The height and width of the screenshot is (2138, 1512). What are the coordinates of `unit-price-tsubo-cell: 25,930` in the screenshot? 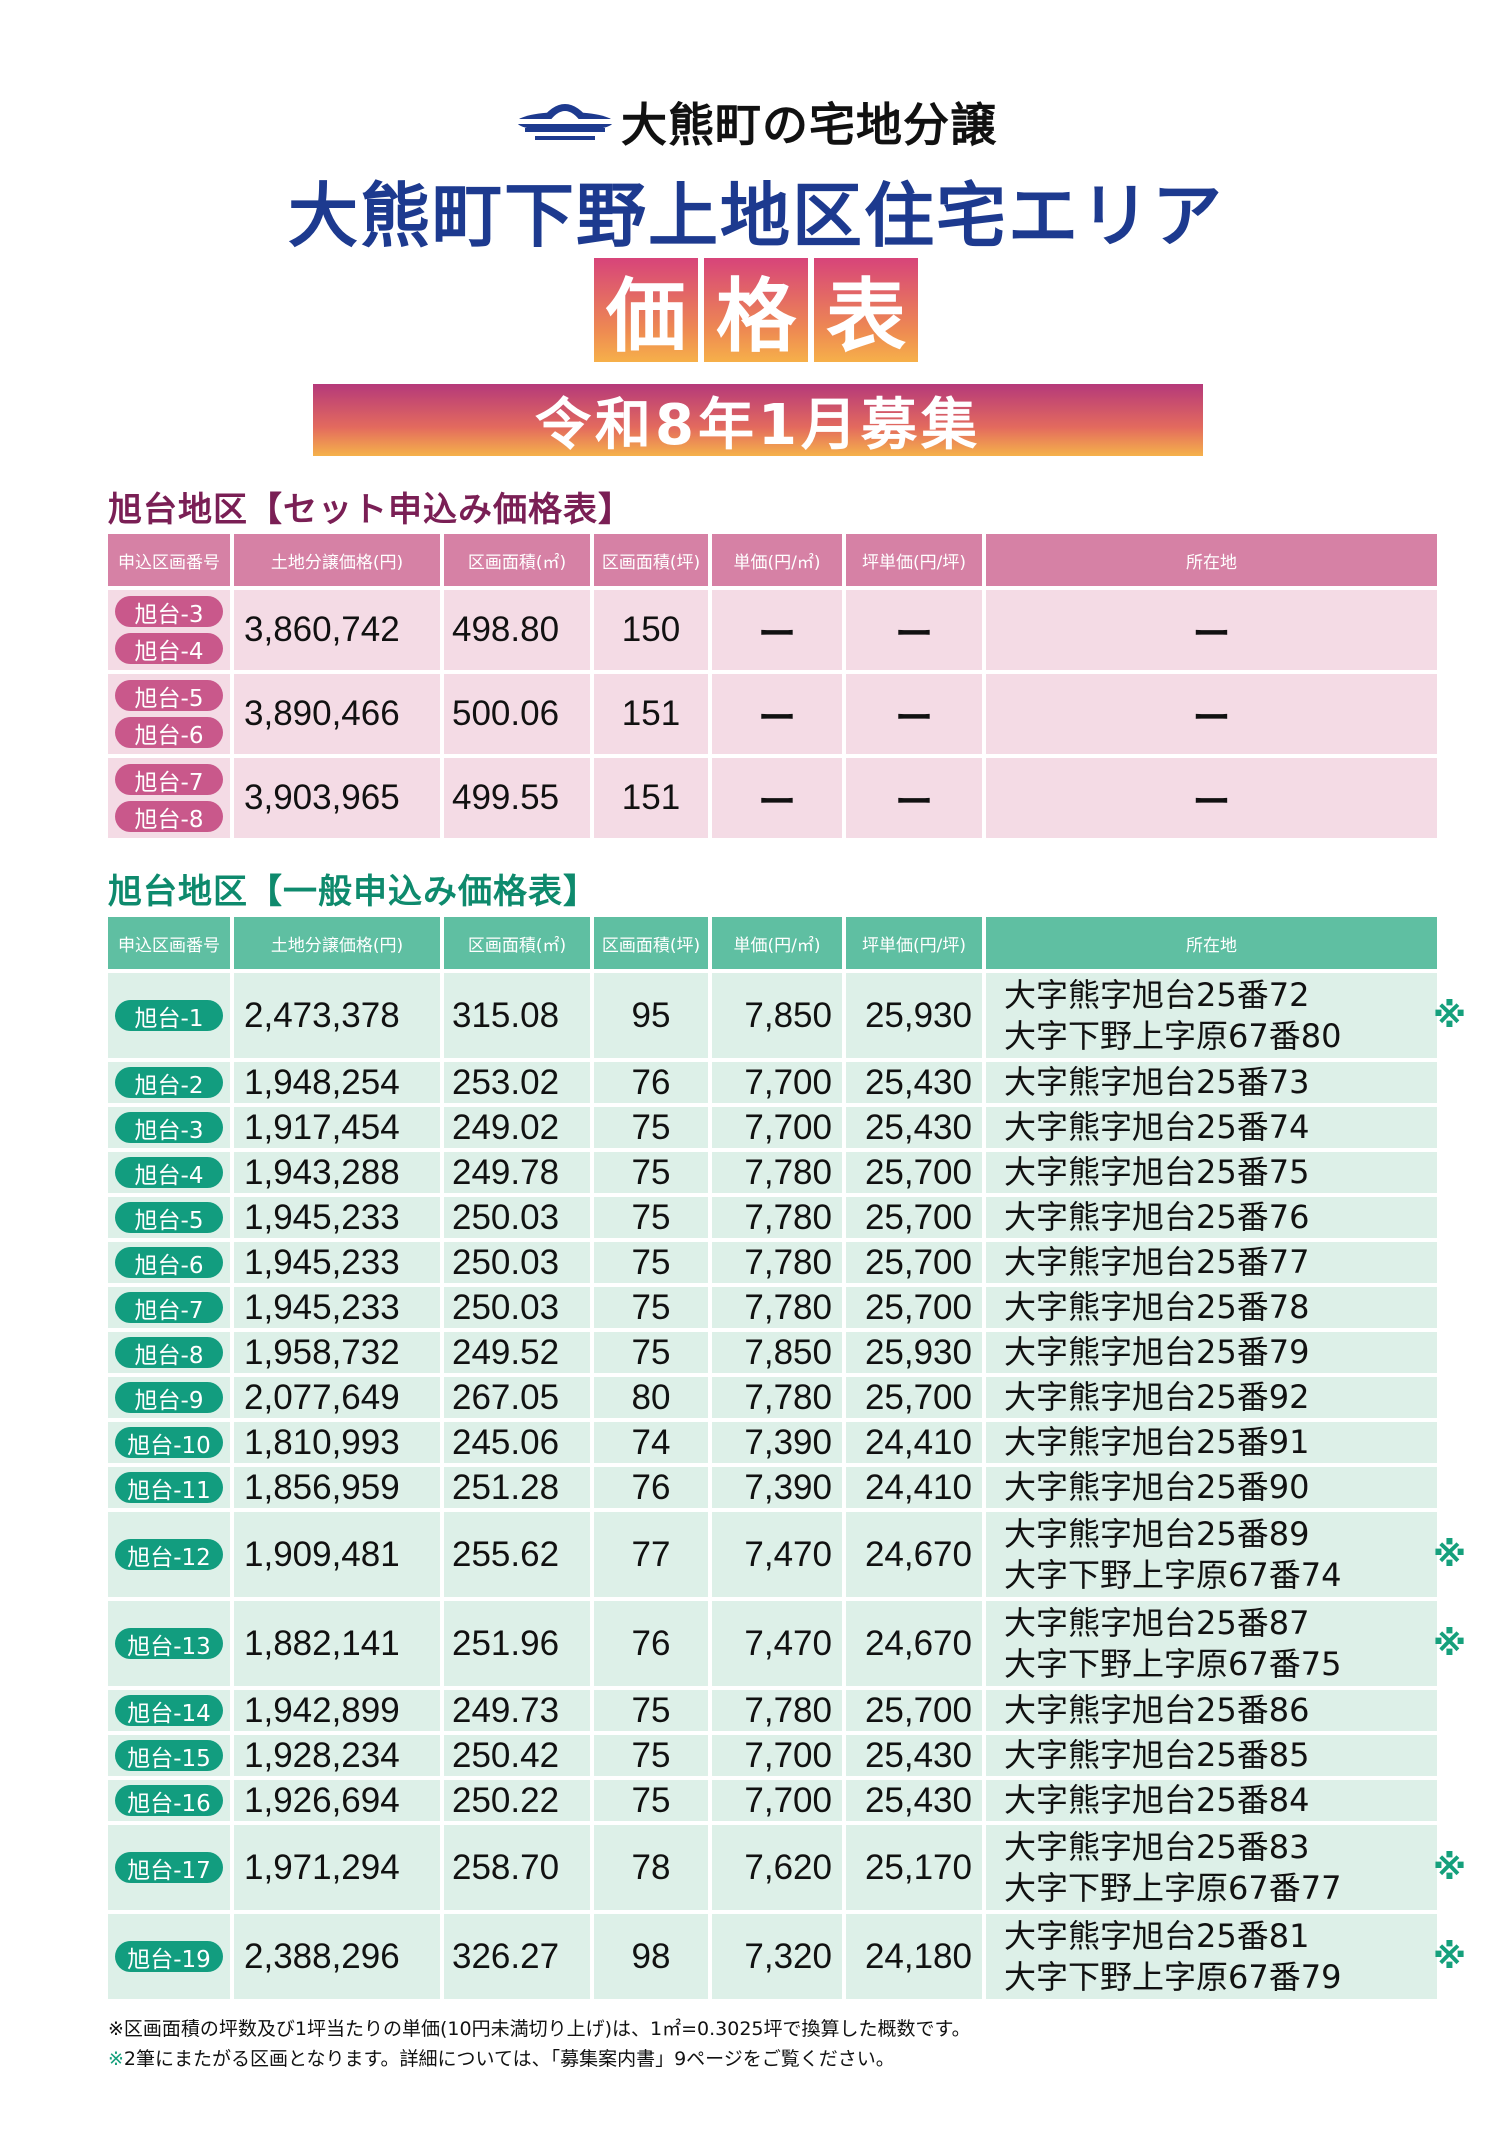 It's located at (914, 1352).